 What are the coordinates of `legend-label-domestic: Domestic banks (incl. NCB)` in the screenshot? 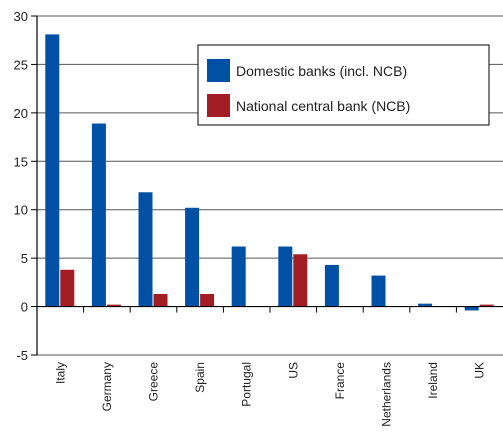 It's located at (321, 71).